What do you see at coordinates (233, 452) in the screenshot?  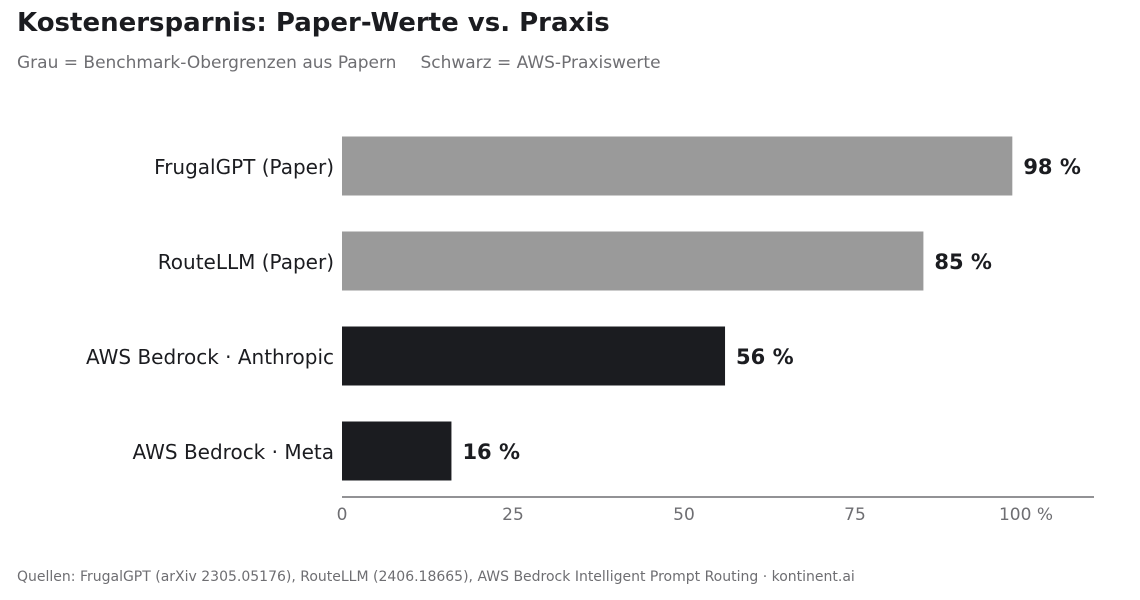 I see `category-label-aws-bedrock-meta: AWS Bedrock · Meta` at bounding box center [233, 452].